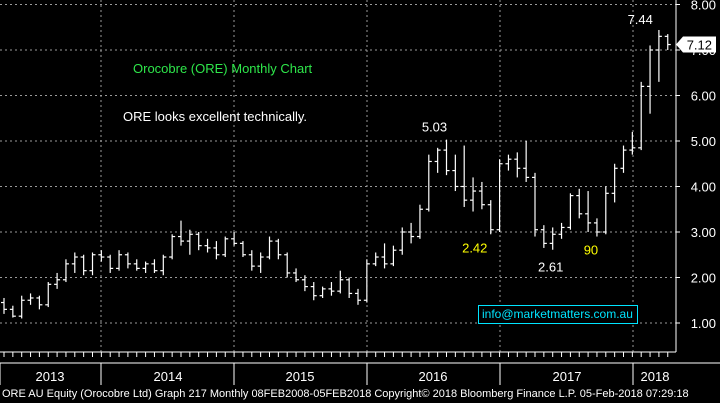 This screenshot has width=720, height=403. Describe the element at coordinates (474, 247) in the screenshot. I see `price-annotation: 2.42` at that location.